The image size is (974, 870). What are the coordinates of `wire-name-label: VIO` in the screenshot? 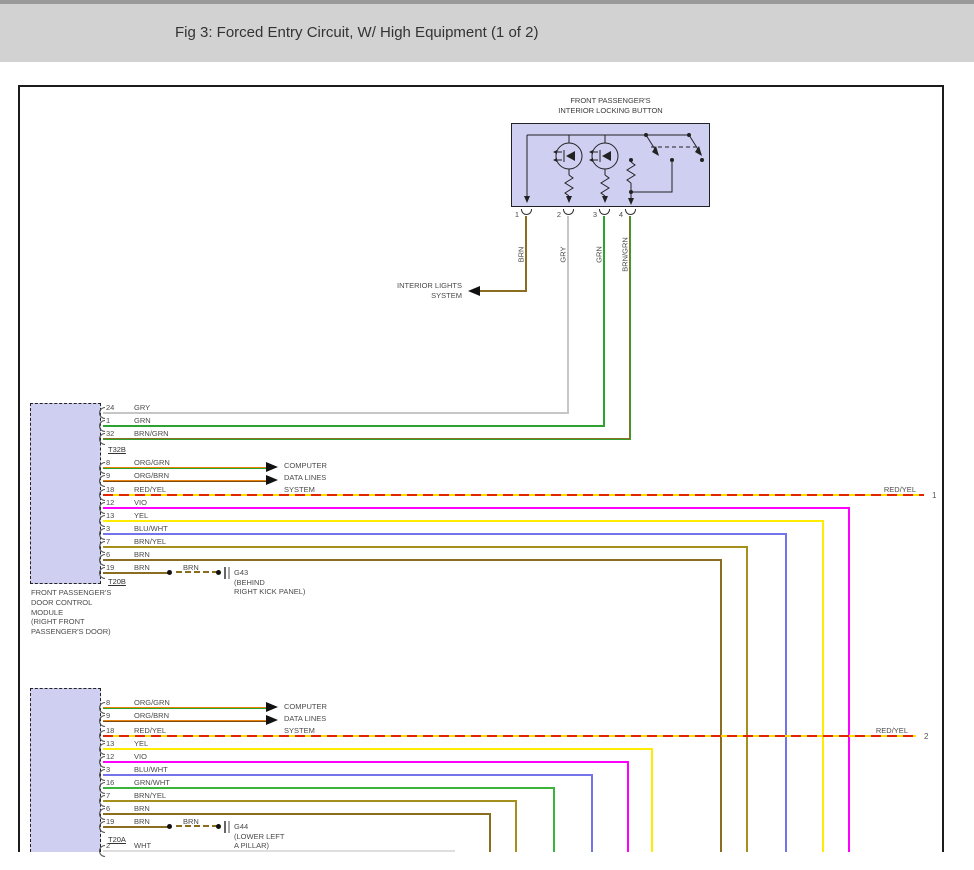 It's located at (140, 756).